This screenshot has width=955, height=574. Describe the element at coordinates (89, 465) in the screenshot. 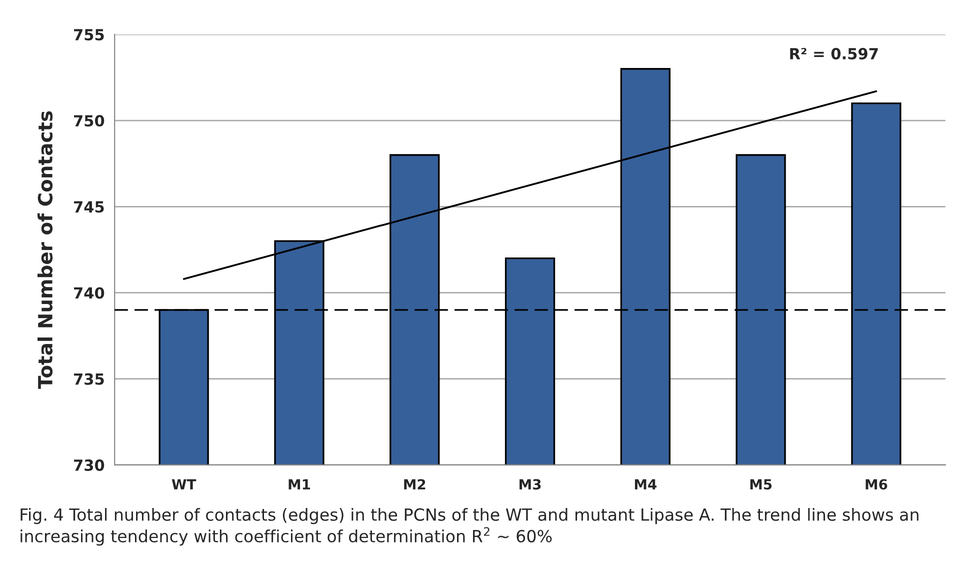

I see `y-tick-label: 730` at that location.